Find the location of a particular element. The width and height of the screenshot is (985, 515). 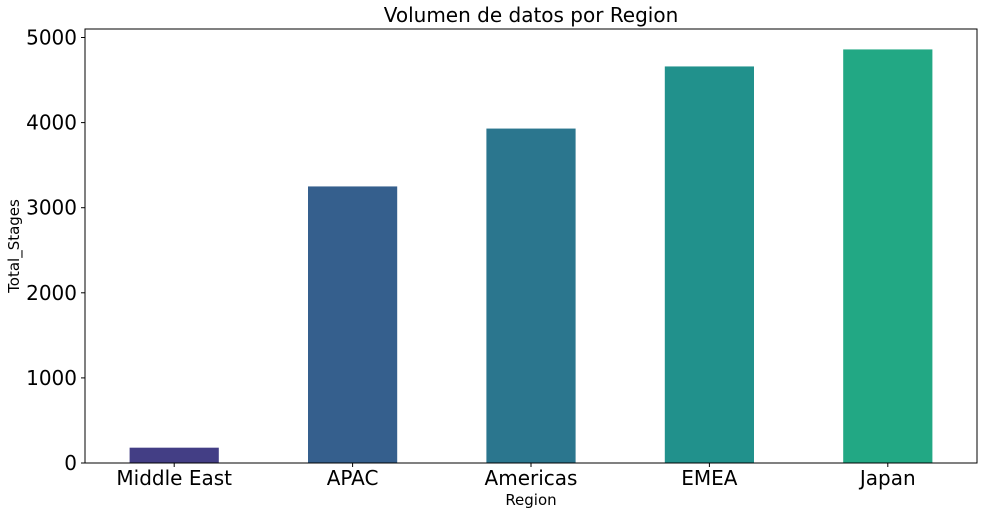

bar-emea is located at coordinates (709, 264).